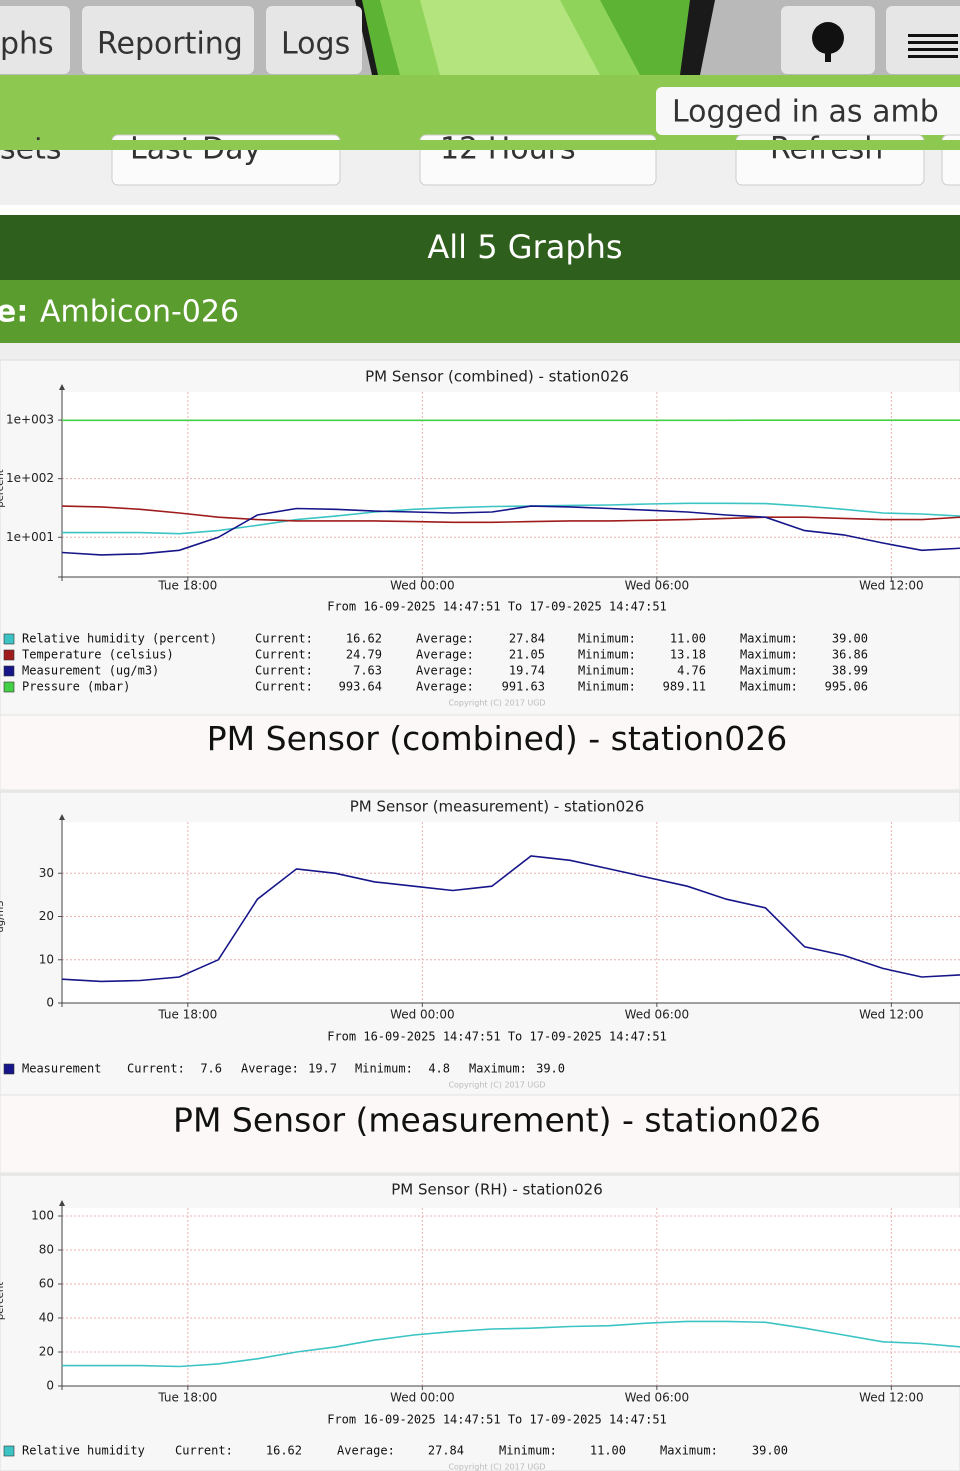 The width and height of the screenshot is (960, 1471). I want to click on legend-label: Relative humidity, so click(83, 1451).